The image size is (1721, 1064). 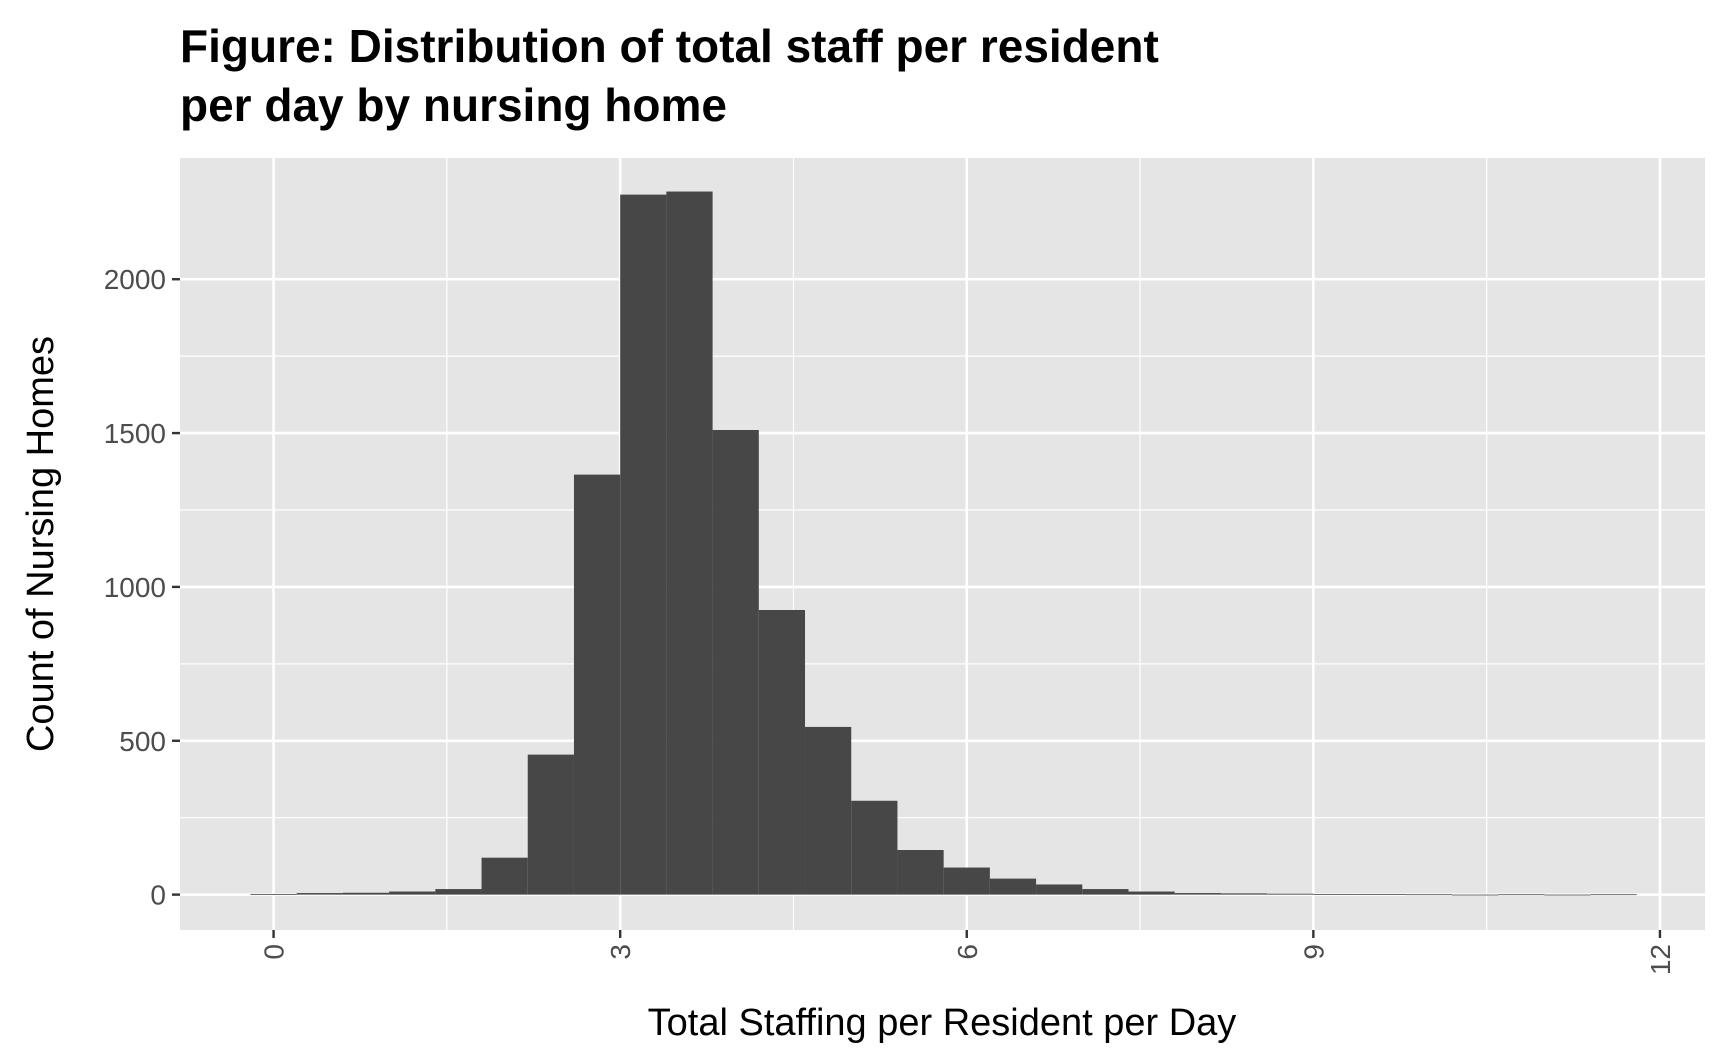 What do you see at coordinates (942, 1023) in the screenshot?
I see `x-axis-title: Total Staffing per Resident per Day` at bounding box center [942, 1023].